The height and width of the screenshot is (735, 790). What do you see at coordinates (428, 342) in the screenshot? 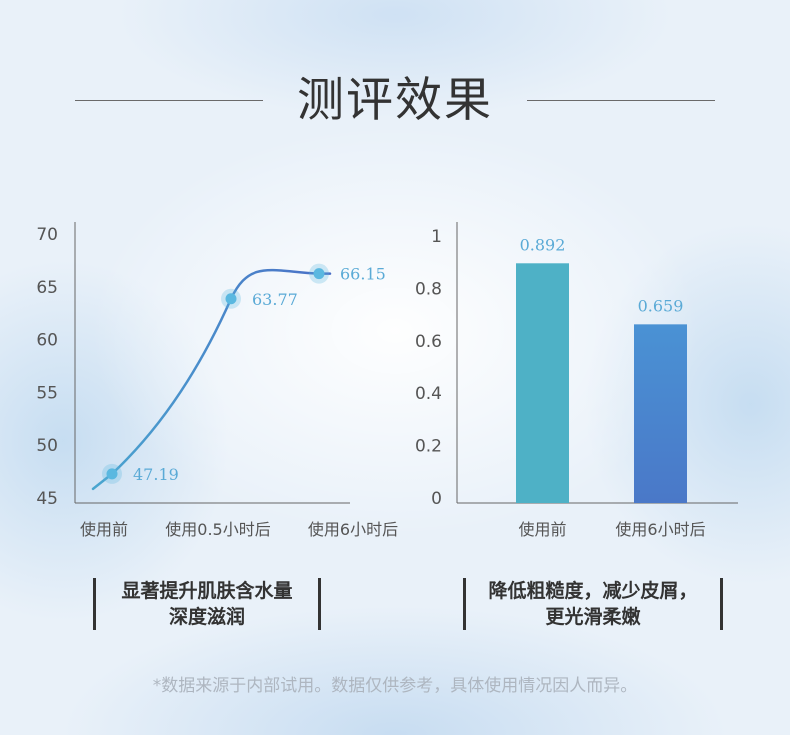
I see `bar-chart-y-tick-label: 0.6` at bounding box center [428, 342].